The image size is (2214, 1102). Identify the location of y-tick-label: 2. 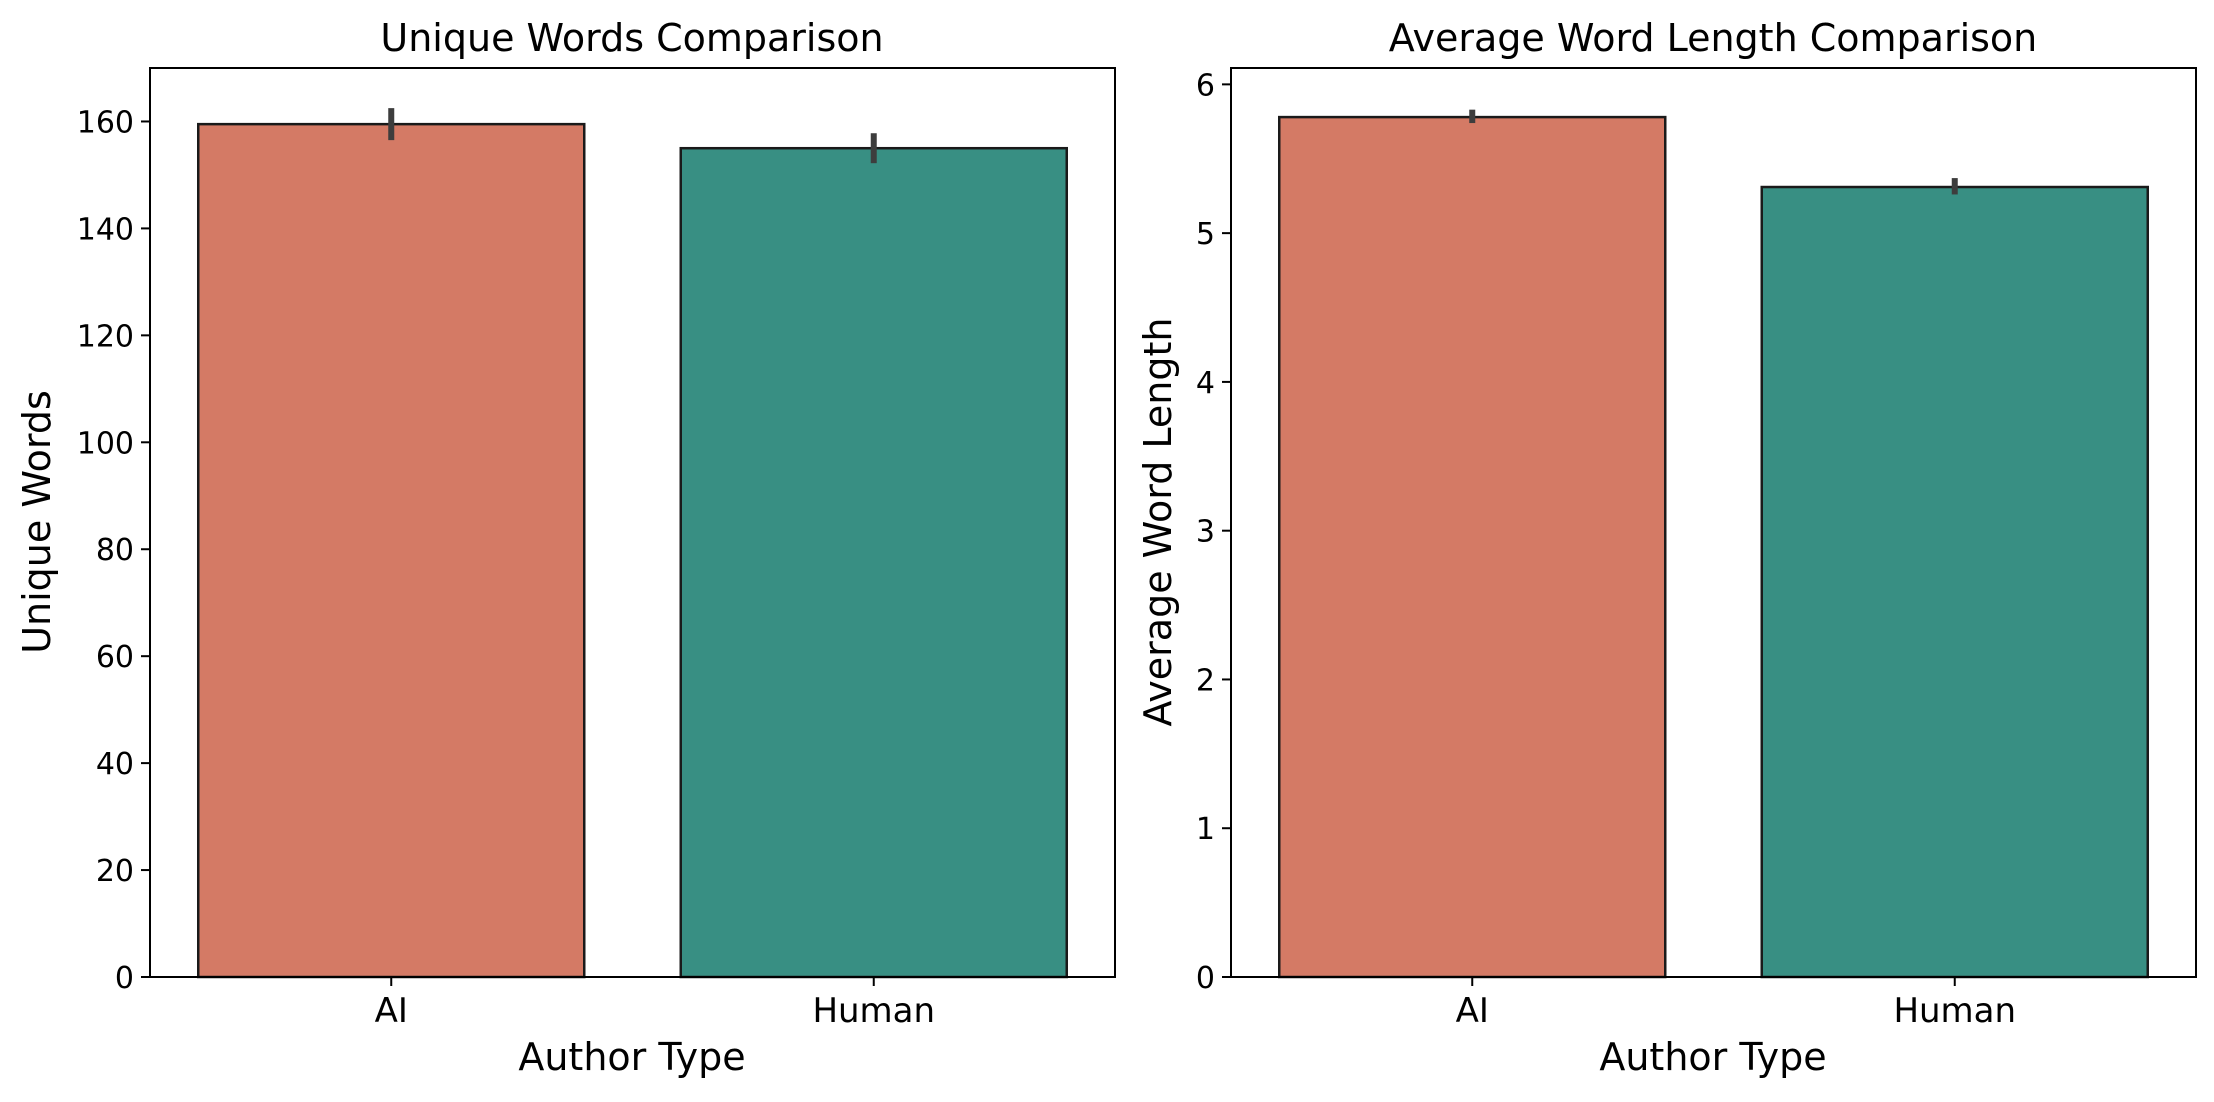
(1205, 680).